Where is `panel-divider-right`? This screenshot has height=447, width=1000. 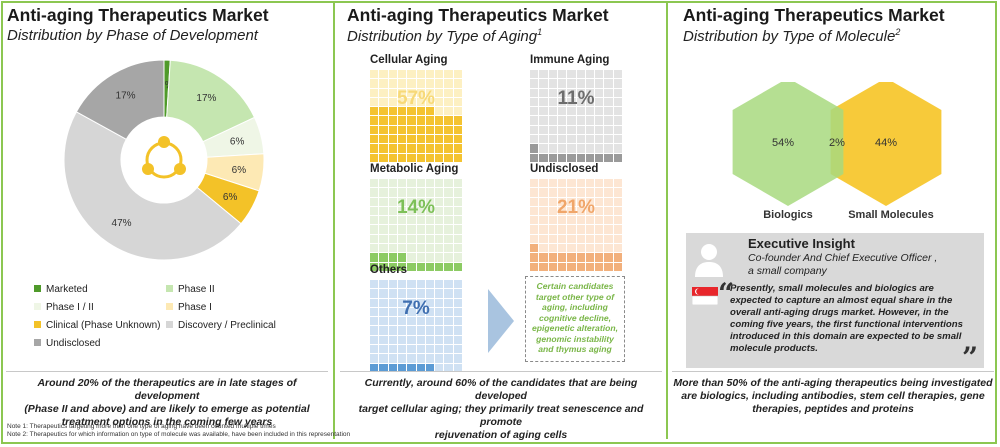 panel-divider-right is located at coordinates (667, 221).